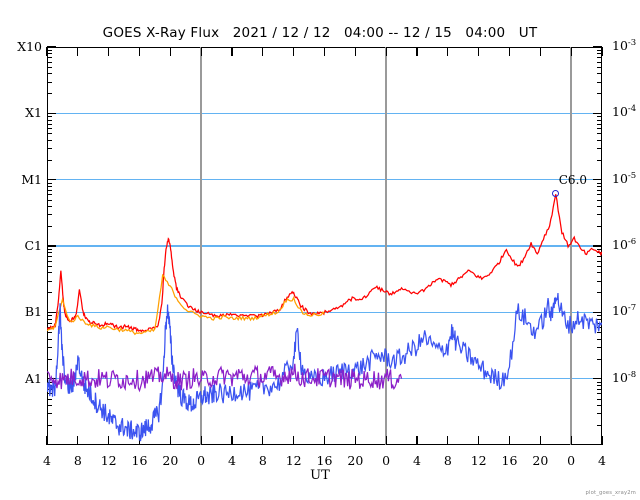 The image size is (640, 500). I want to click on y-label-right-4: 10-7, so click(624, 311).